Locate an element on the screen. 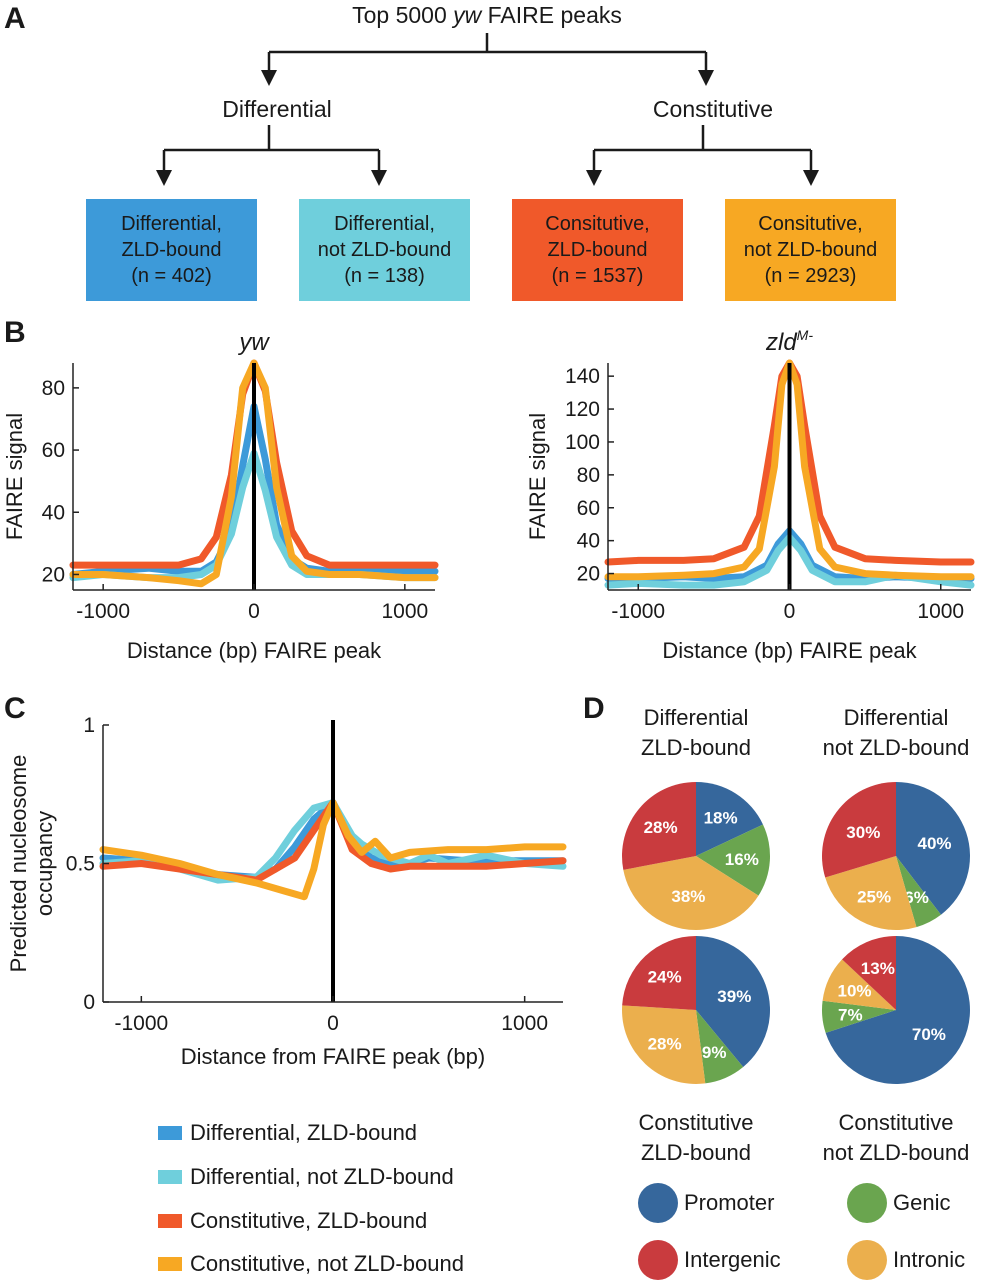 The width and height of the screenshot is (981, 1280). pie-differential-not-zld: 40% 6% 25% 30% is located at coordinates (896, 856).